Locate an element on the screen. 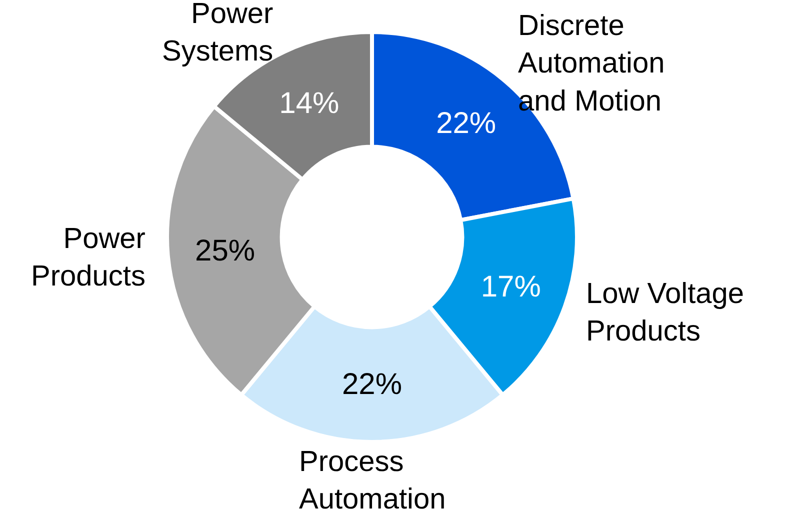 The image size is (788, 526). slice-label: Low Voltage Products is located at coordinates (665, 313).